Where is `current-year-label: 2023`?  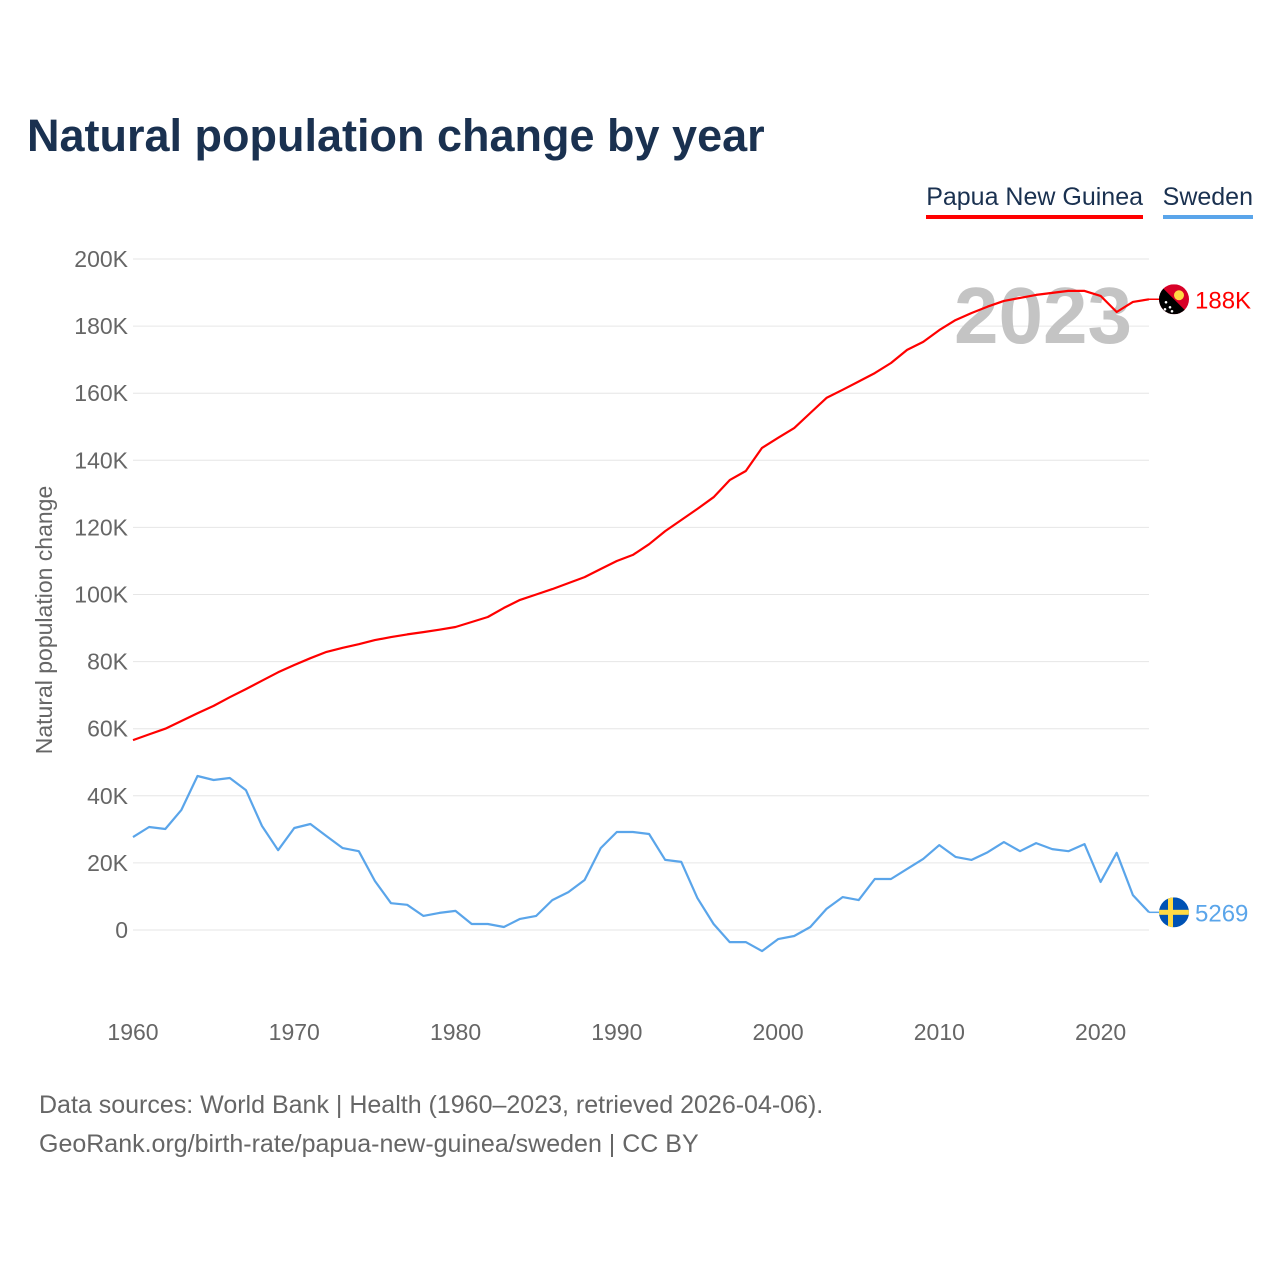
current-year-label: 2023 is located at coordinates (1043, 315).